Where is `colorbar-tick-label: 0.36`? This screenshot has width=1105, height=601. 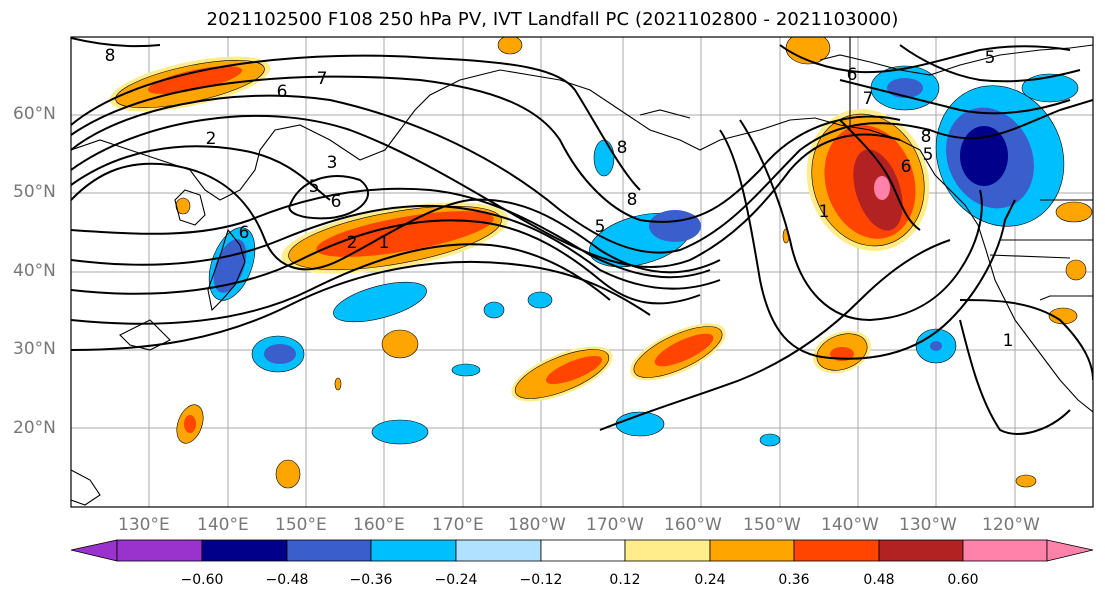
colorbar-tick-label: 0.36 is located at coordinates (794, 580).